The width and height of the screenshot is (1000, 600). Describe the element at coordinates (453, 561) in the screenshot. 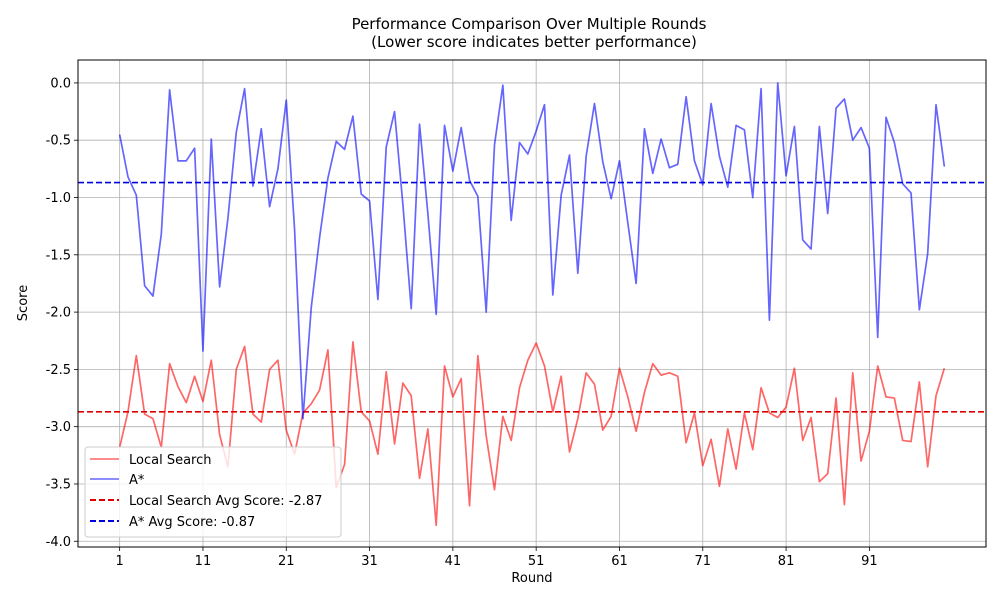

I see `x-tick-label: 41` at that location.